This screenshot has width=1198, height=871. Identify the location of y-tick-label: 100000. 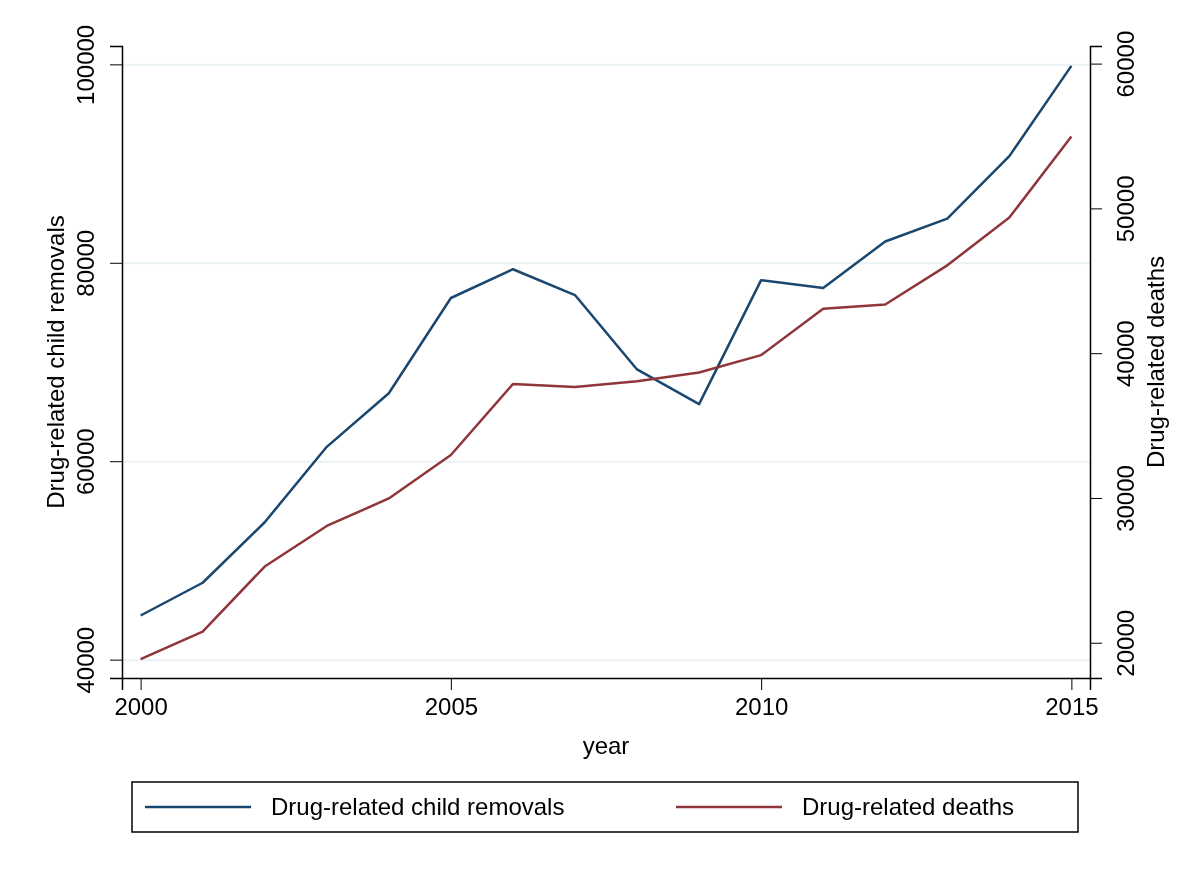
(85, 64).